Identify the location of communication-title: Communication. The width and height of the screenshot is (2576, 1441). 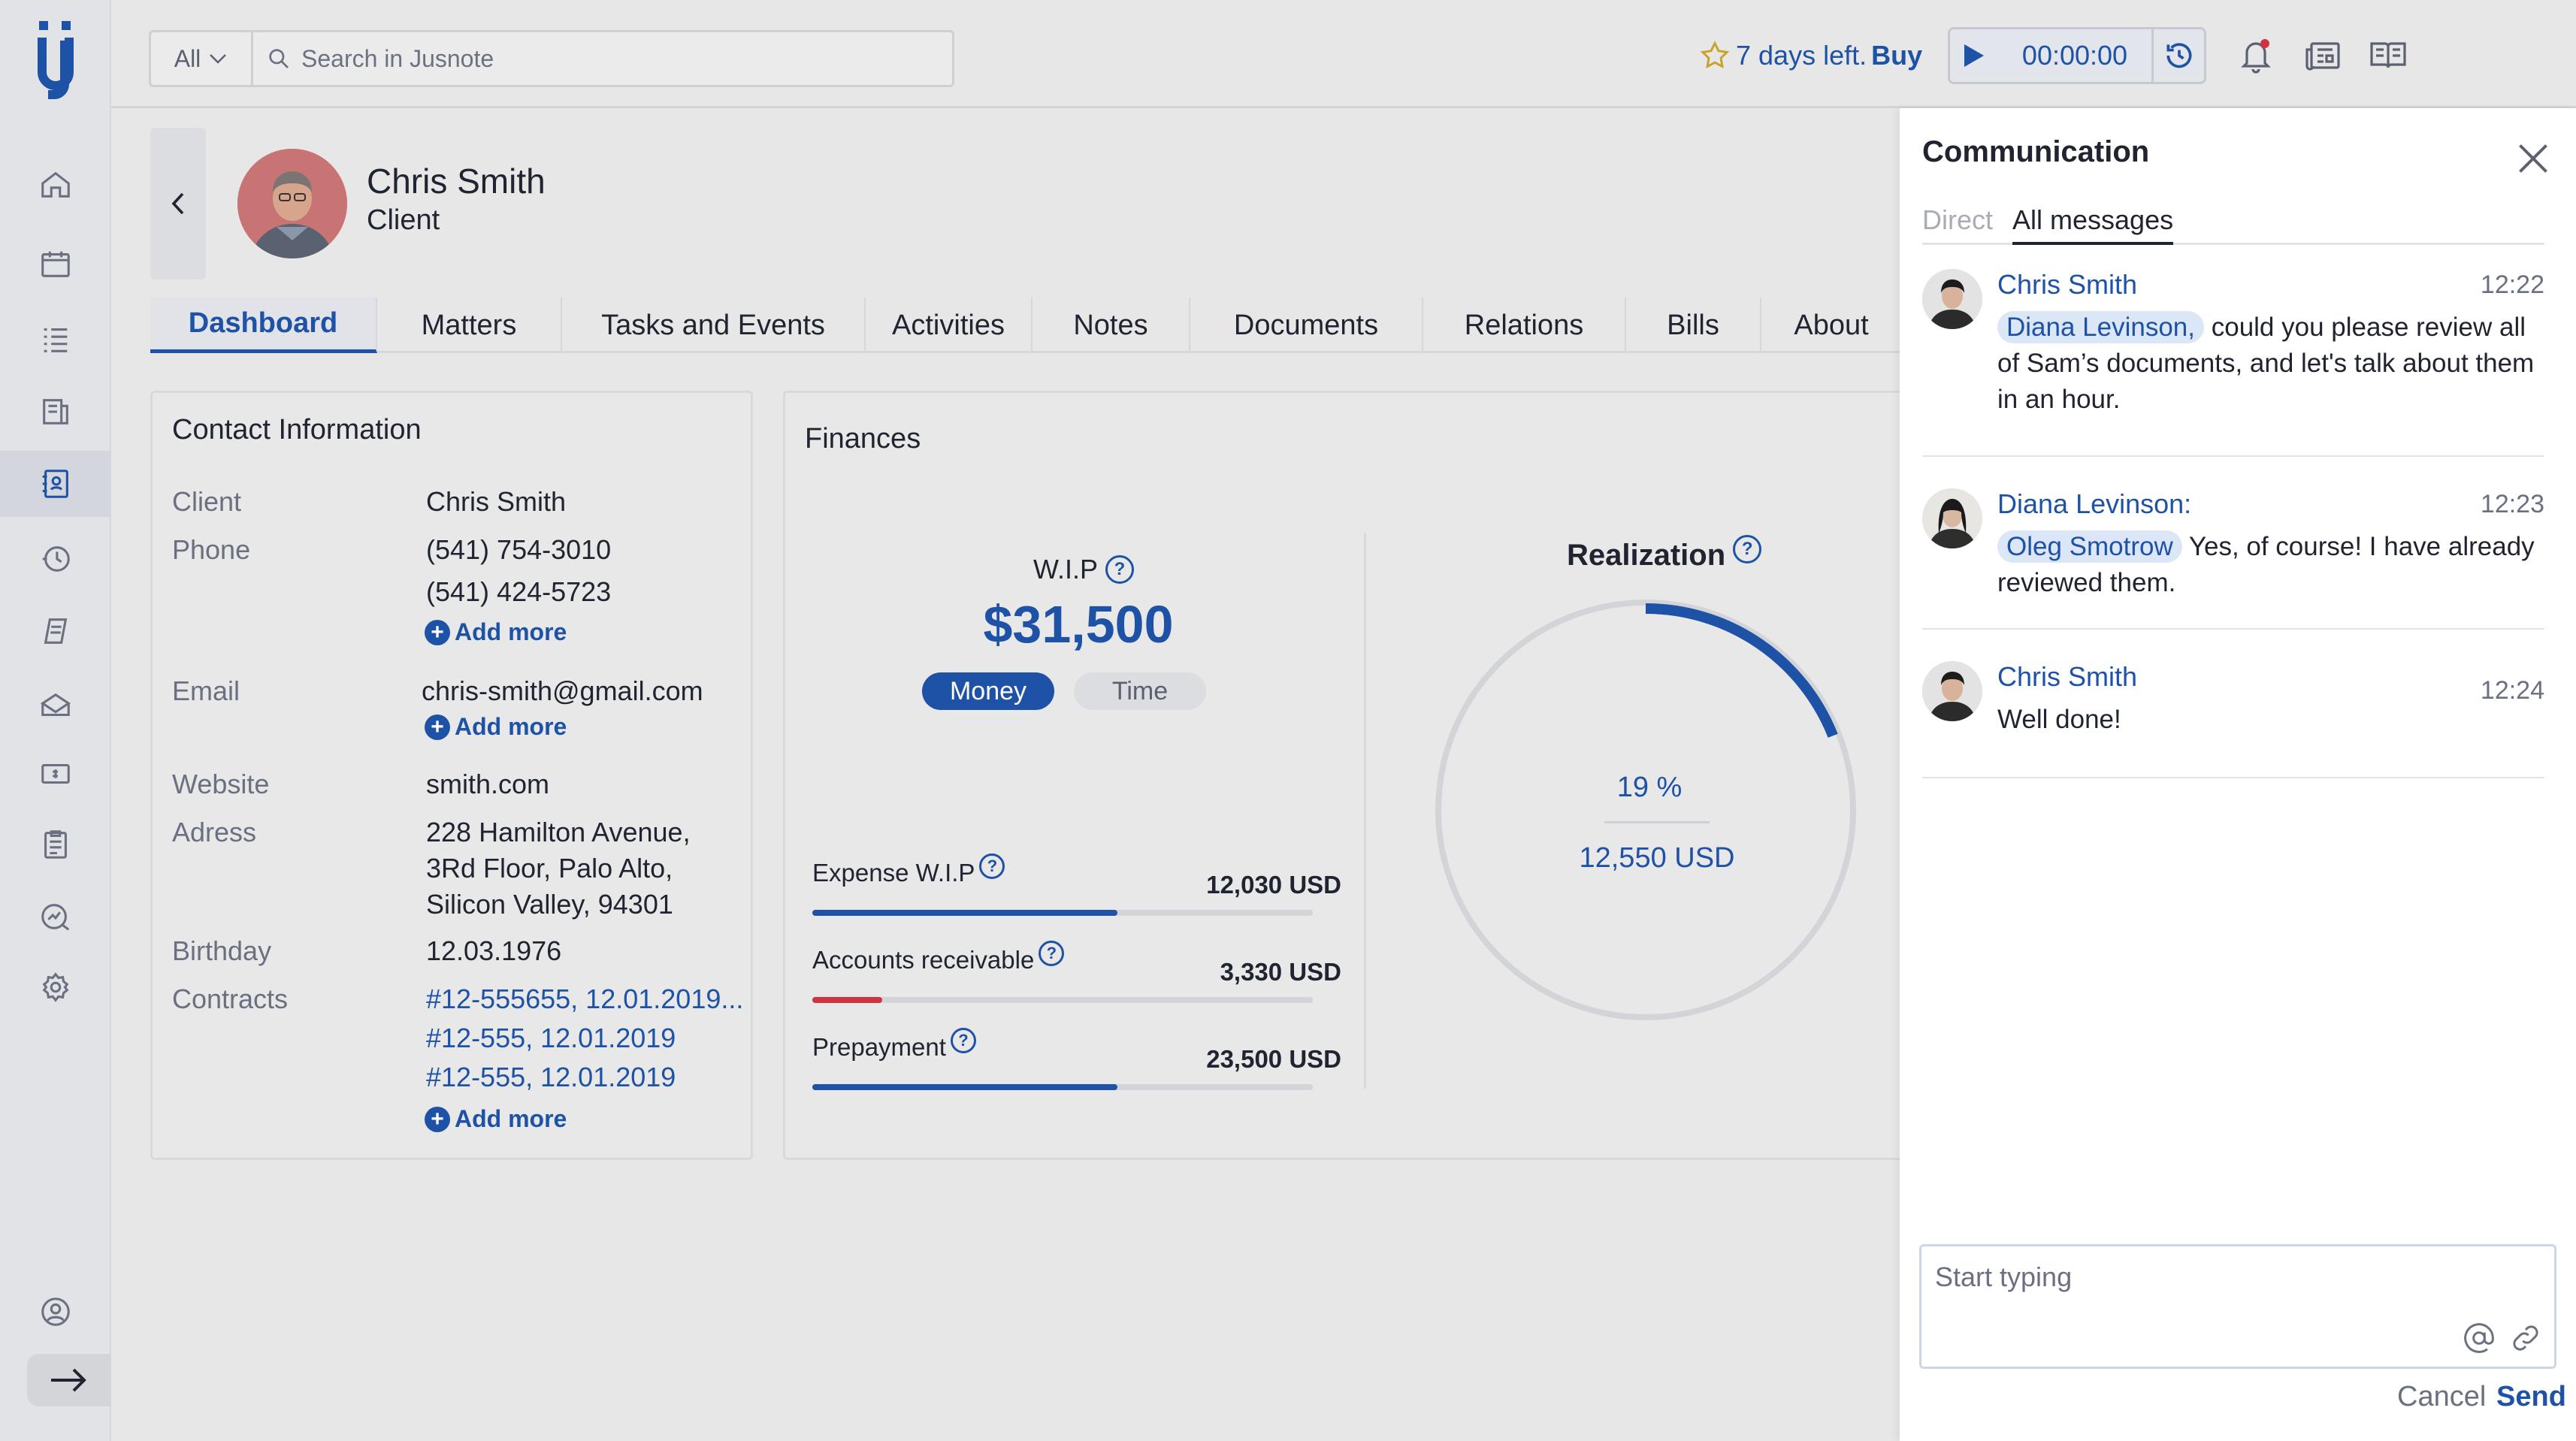
(2036, 152).